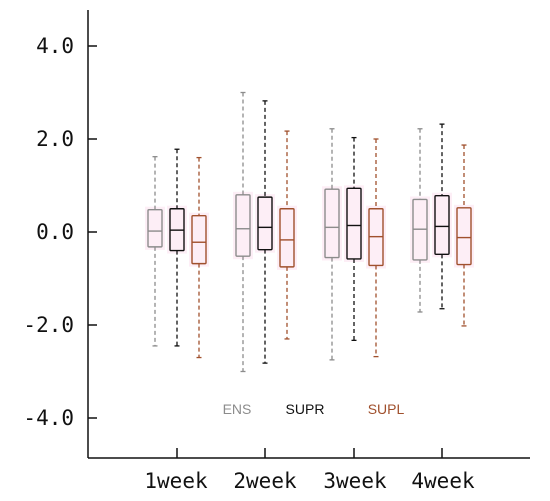  I want to click on box-supr-1week, so click(177, 247).